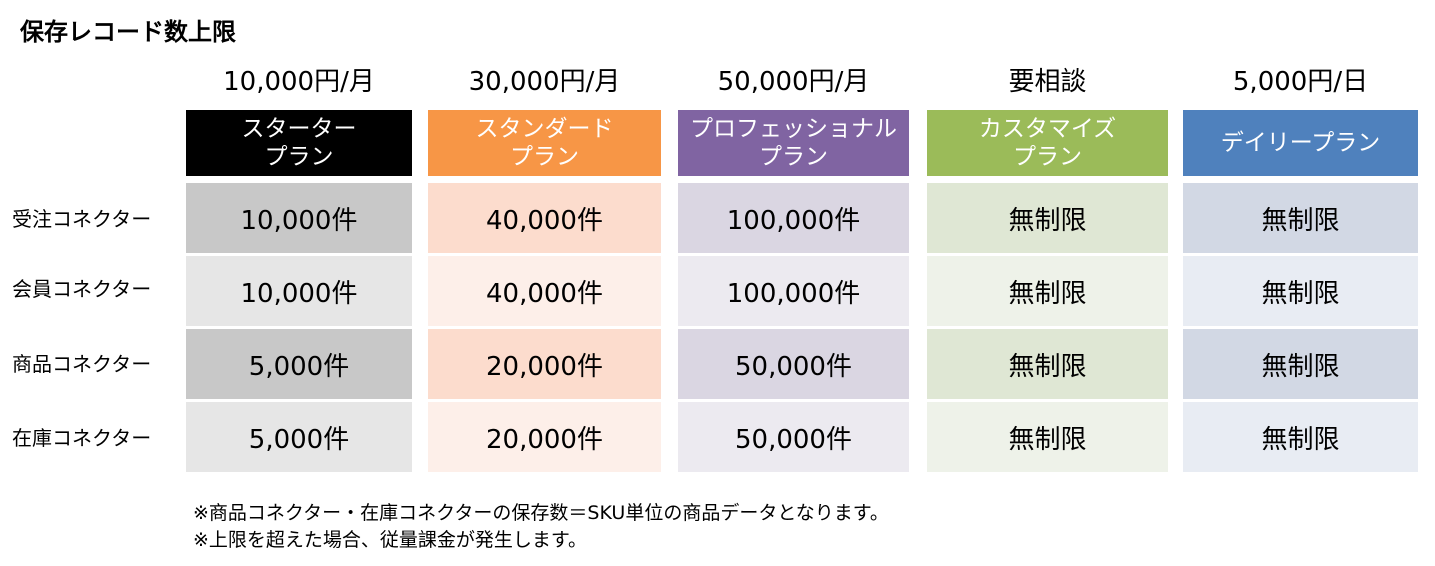 This screenshot has height=566, width=1435. I want to click on row-label: 商品コネクター, so click(82, 364).